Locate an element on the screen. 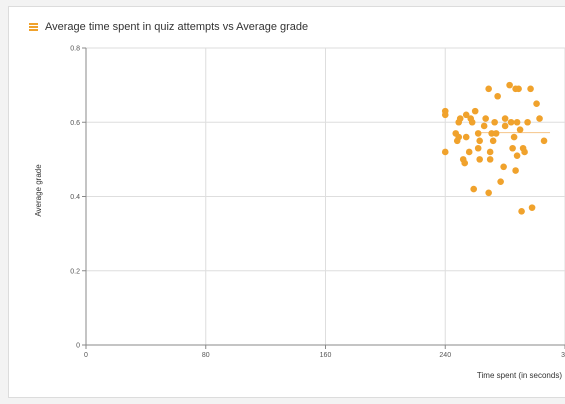 This screenshot has width=565, height=404. x-tick-label: 0 is located at coordinates (86, 355).